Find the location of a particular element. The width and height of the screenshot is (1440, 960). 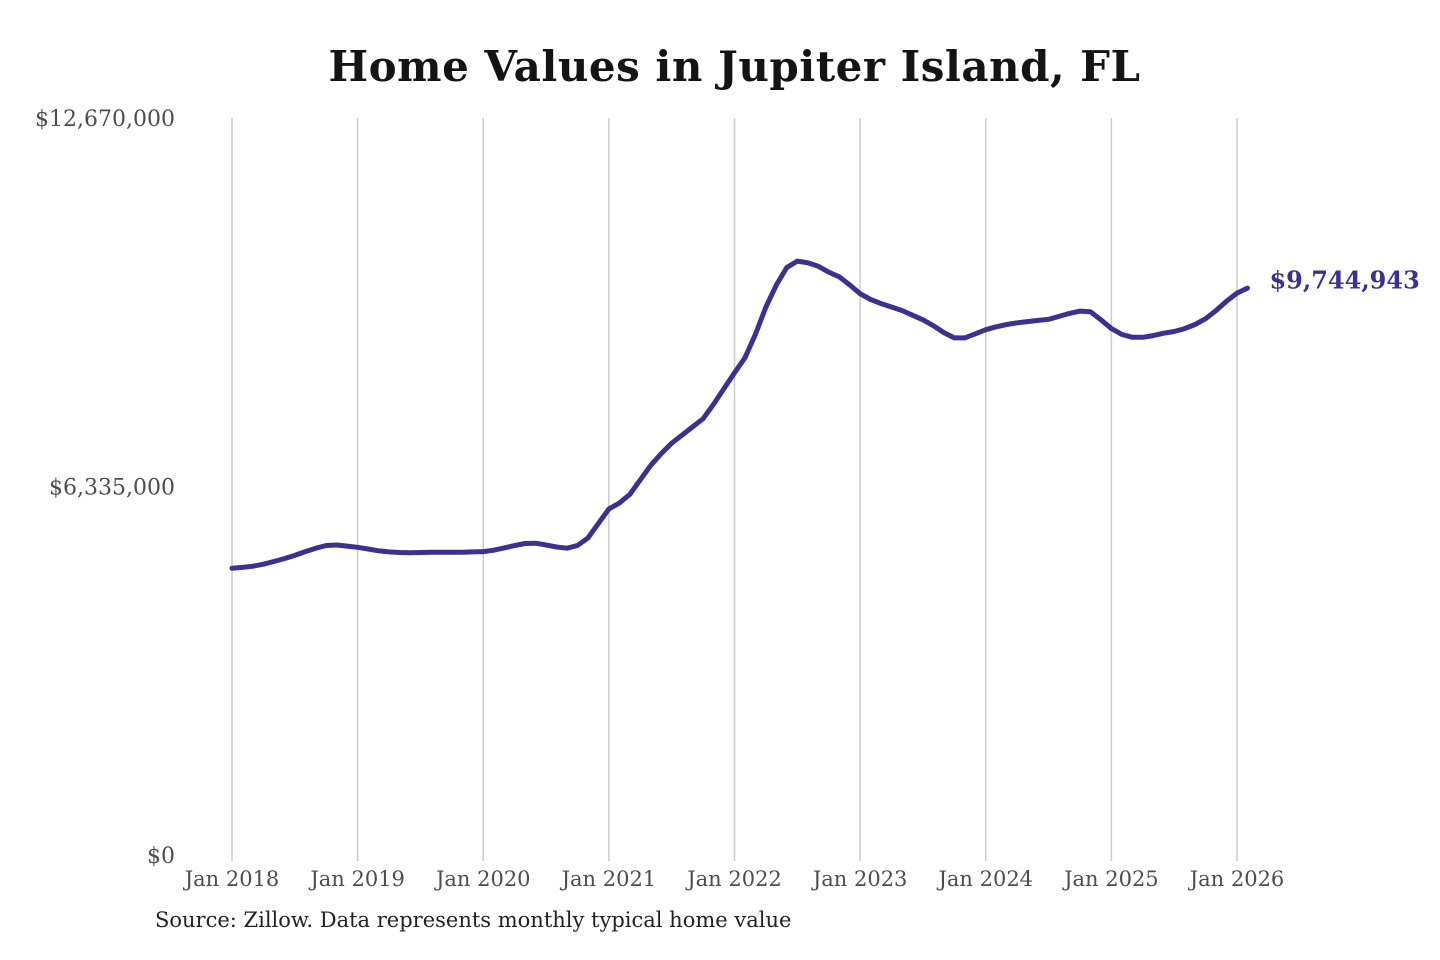

x-tick-label: Jan 2026 is located at coordinates (1236, 879).